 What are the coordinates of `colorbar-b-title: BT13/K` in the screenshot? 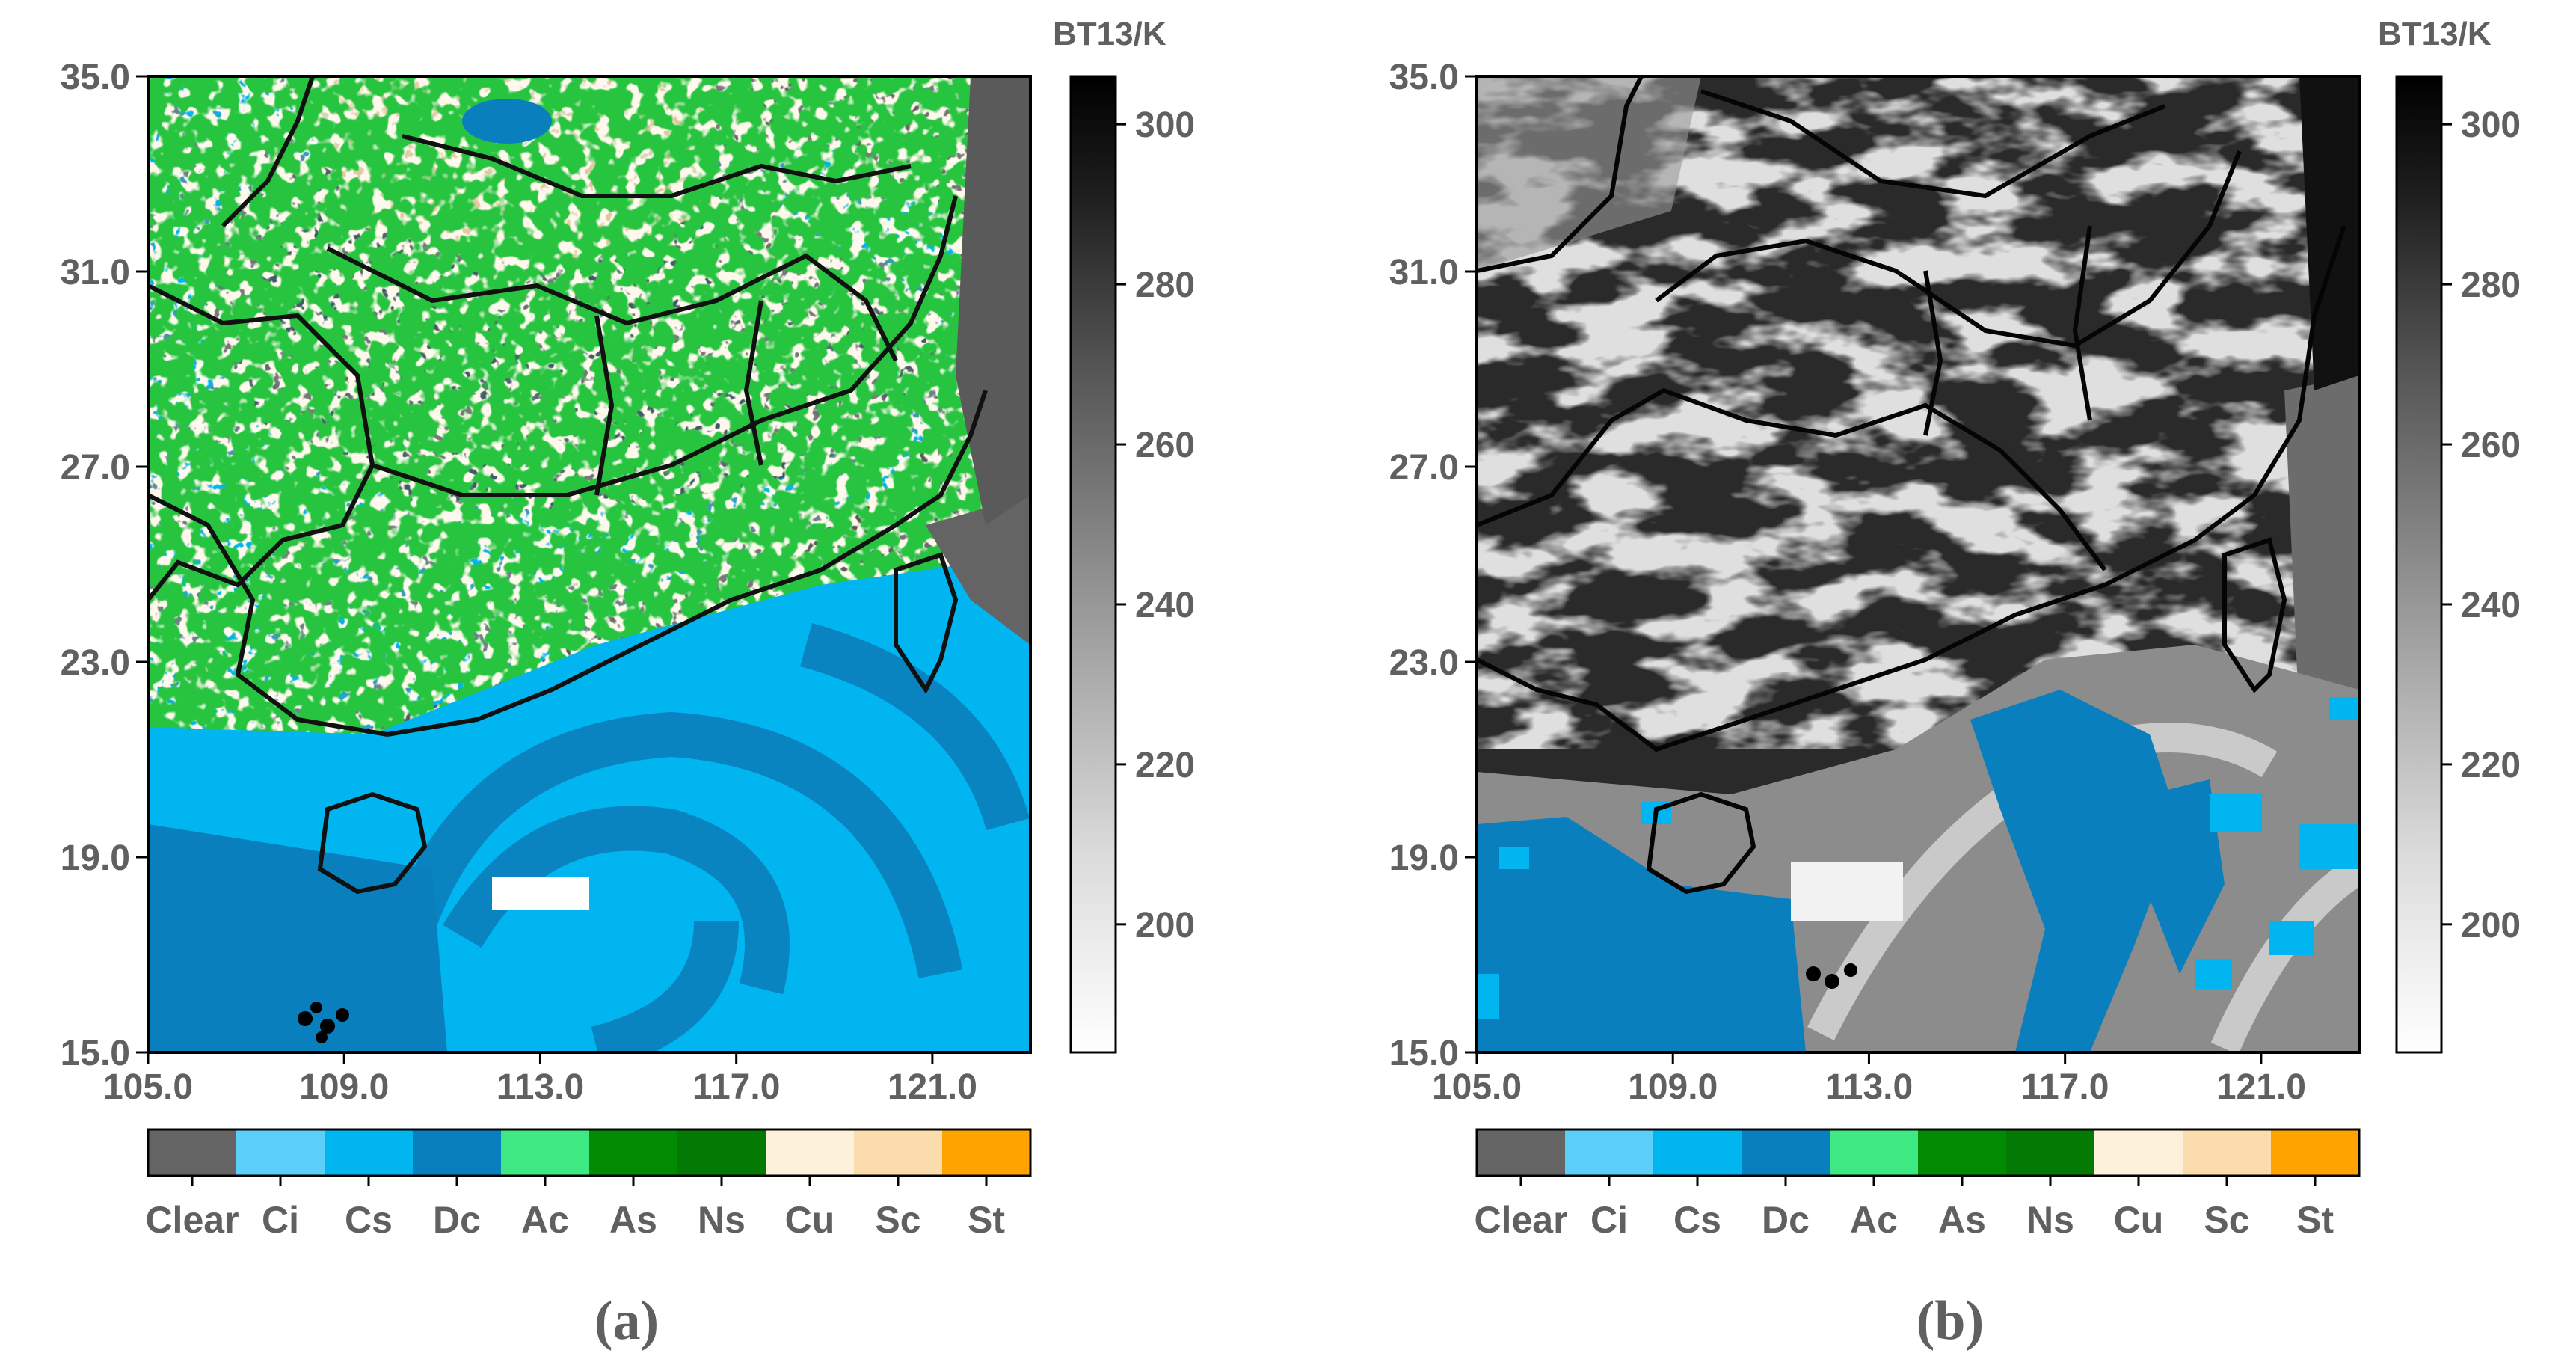 It's located at (2435, 34).